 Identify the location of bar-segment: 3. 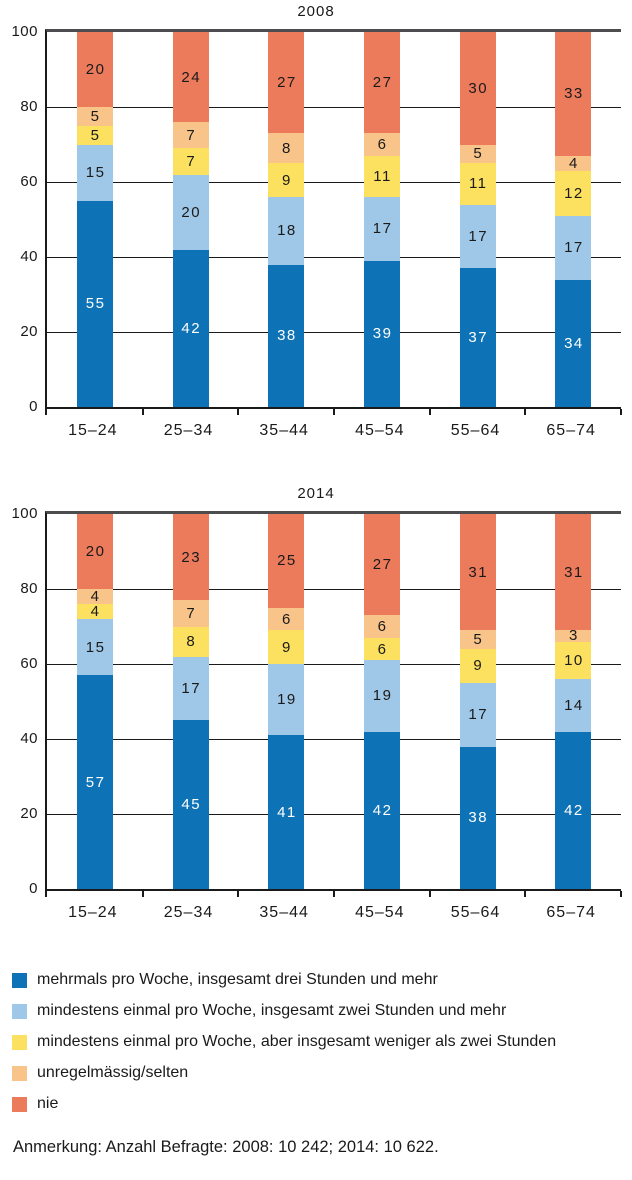
(573, 636).